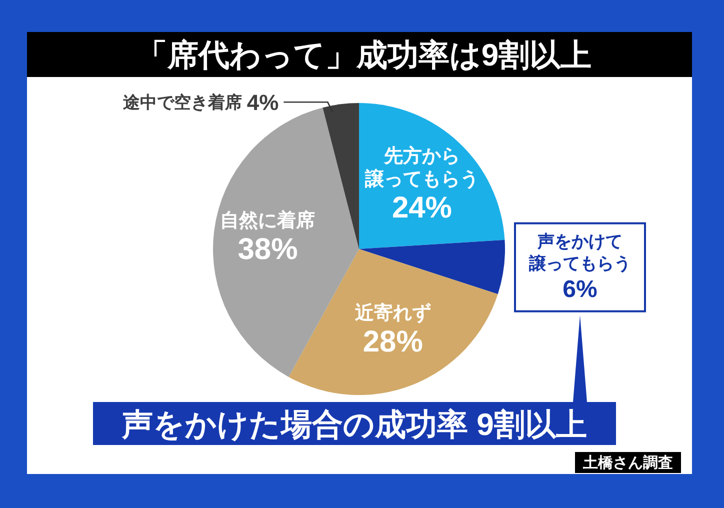 The width and height of the screenshot is (724, 508). What do you see at coordinates (364, 55) in the screenshot?
I see `chart-title: 「席代わって」成功率は9割以上` at bounding box center [364, 55].